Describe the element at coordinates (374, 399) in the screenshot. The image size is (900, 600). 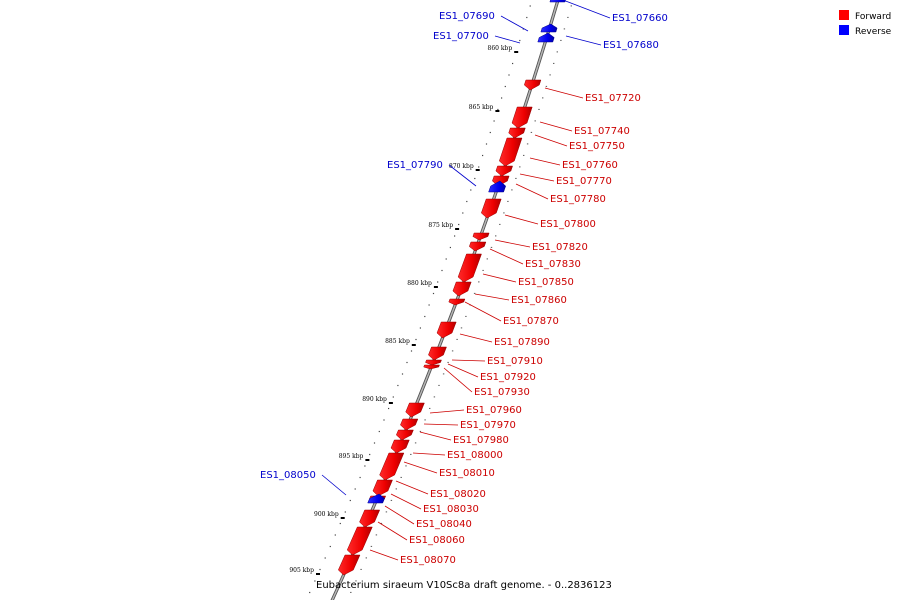
I see `tick-label: 890 kbp` at that location.